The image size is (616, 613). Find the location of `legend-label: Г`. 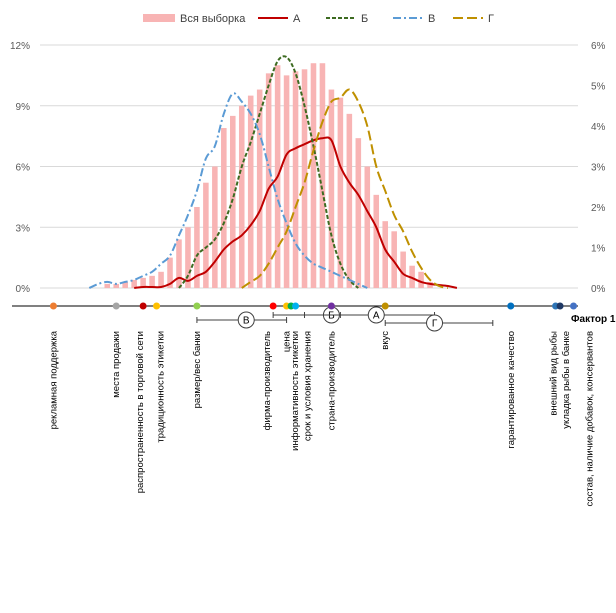

legend-label: Г is located at coordinates (491, 19).